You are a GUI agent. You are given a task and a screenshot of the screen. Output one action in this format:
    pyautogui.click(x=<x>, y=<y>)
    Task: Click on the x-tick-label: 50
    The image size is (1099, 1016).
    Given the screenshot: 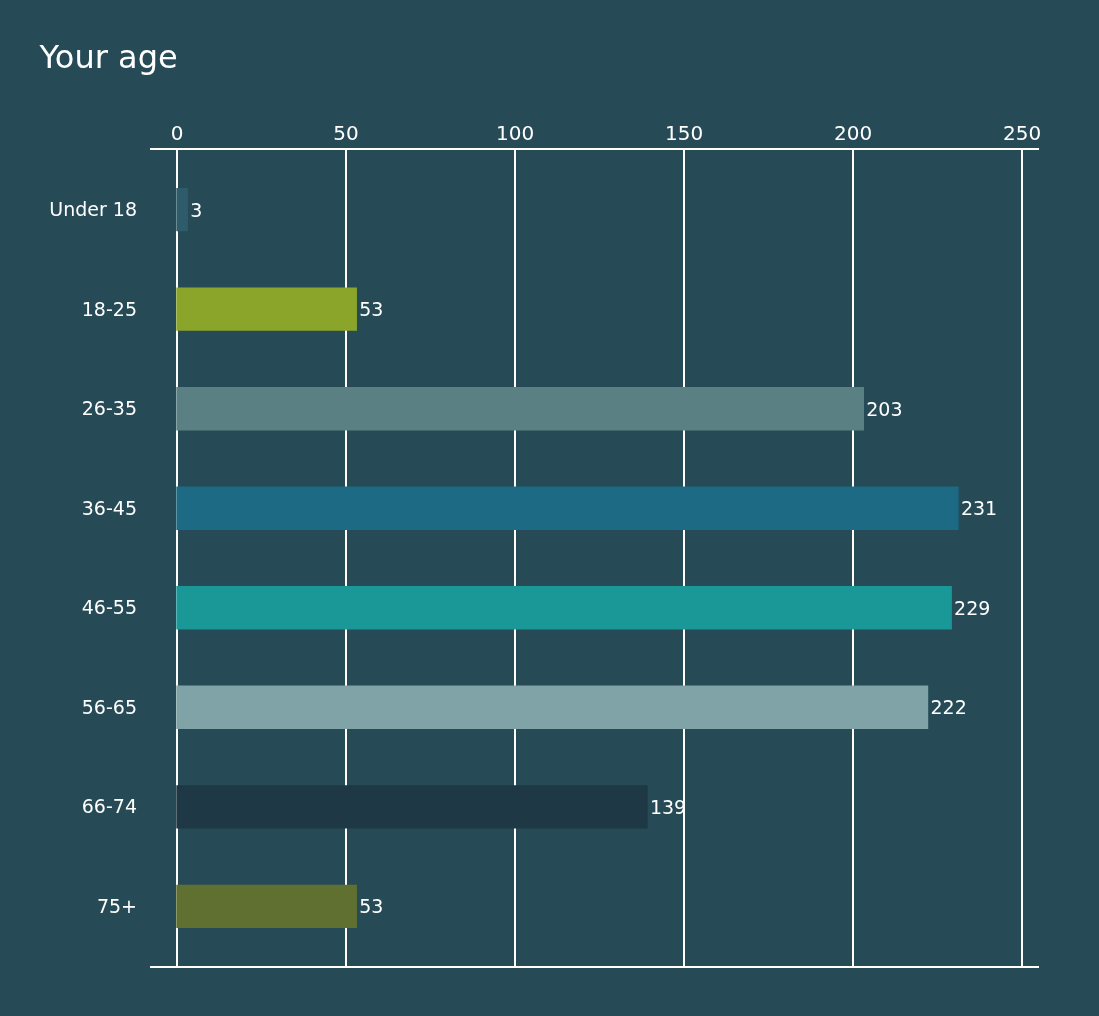 What is the action you would take?
    pyautogui.click(x=346, y=133)
    